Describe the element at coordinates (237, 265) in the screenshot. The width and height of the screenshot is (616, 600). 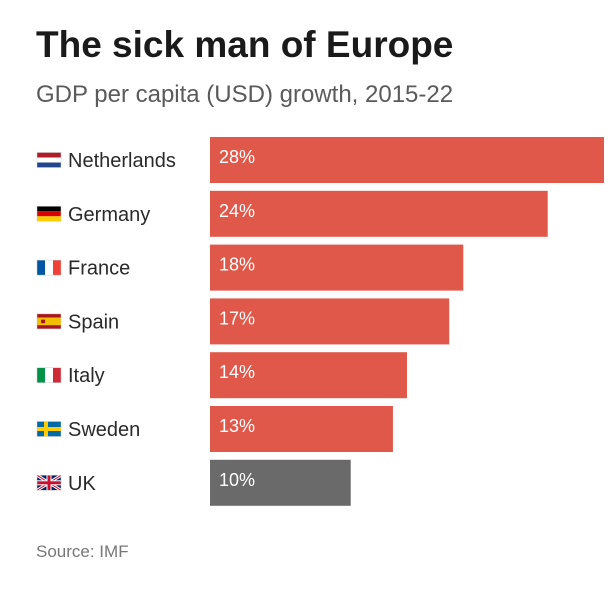
I see `bar-value-label: 18%` at that location.